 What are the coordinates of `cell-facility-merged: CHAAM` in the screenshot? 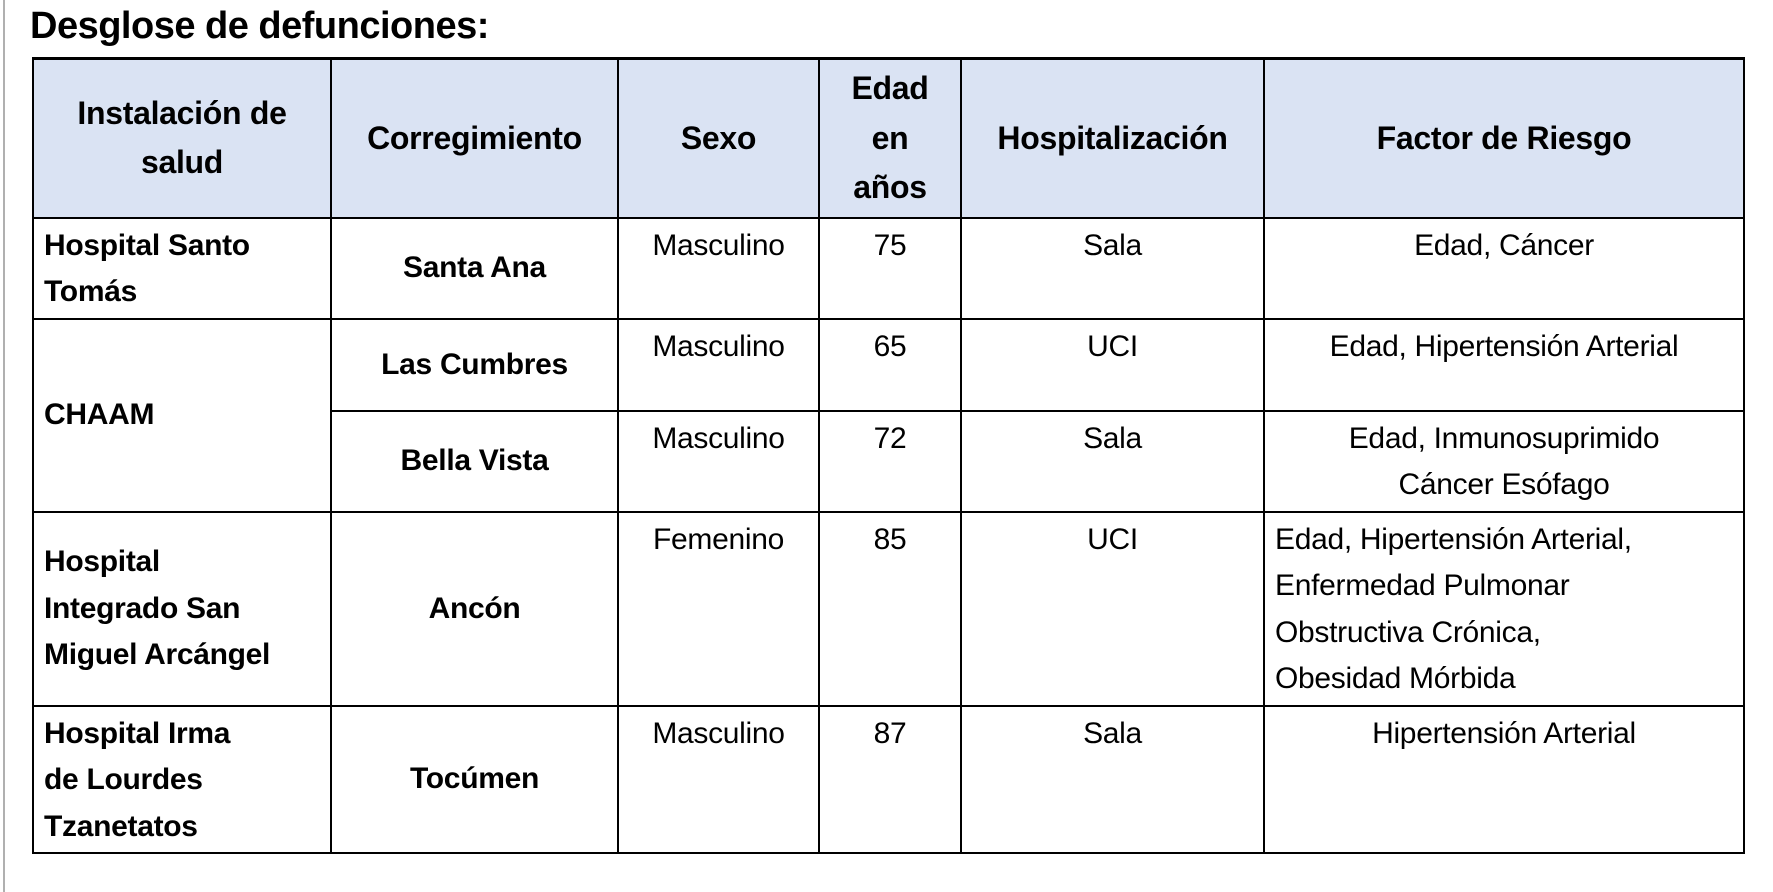 It's located at (182, 415).